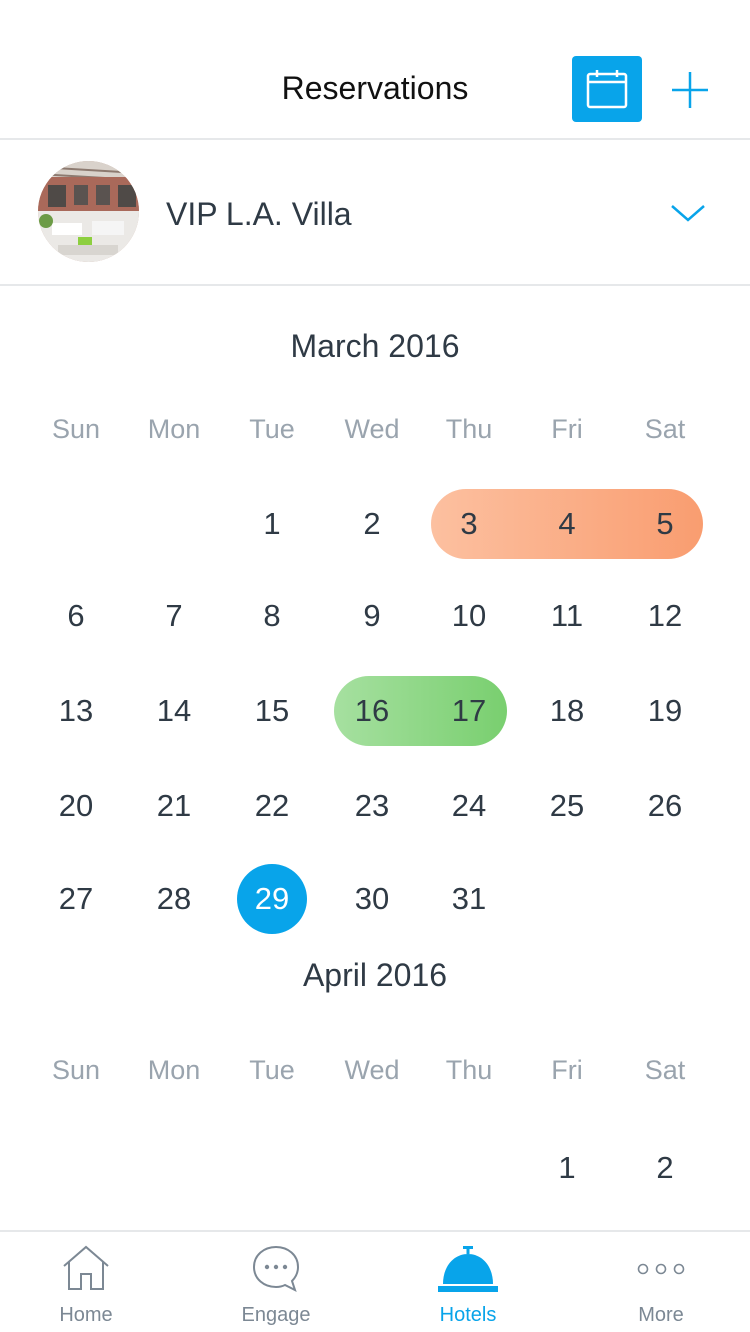  I want to click on bottom-tab-bar: Home Engage Hotels More, so click(375, 1280).